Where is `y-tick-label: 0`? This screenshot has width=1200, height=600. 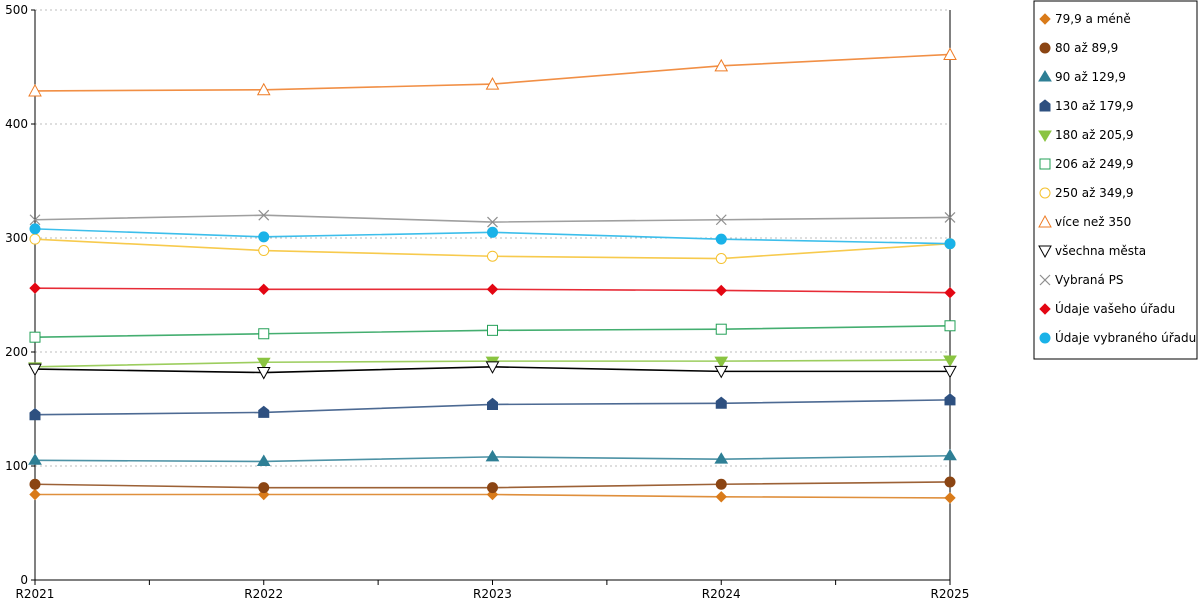 y-tick-label: 0 is located at coordinates (24, 580).